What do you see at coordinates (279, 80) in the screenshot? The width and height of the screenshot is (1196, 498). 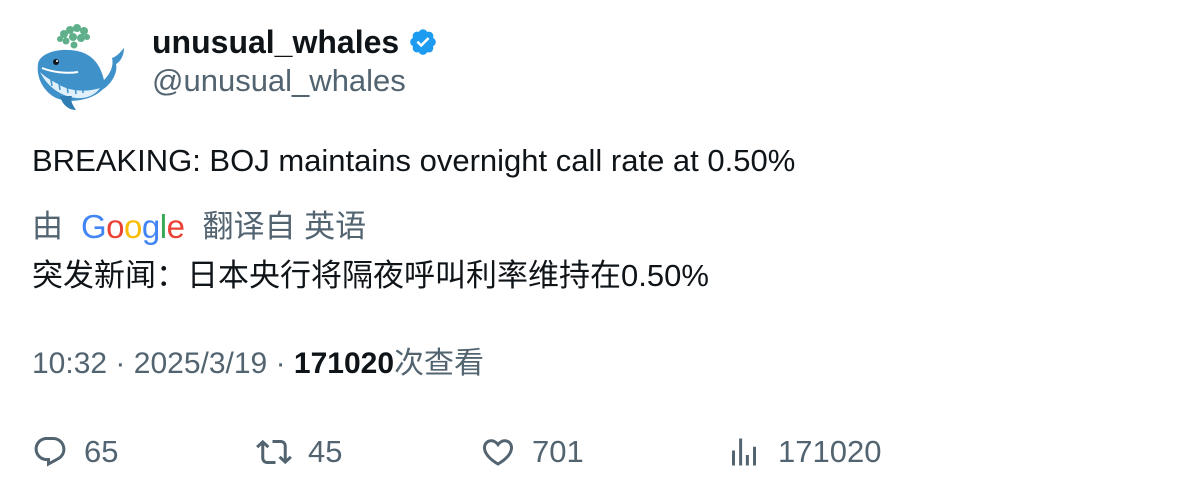 I see `author-handle: @unusual_whales` at bounding box center [279, 80].